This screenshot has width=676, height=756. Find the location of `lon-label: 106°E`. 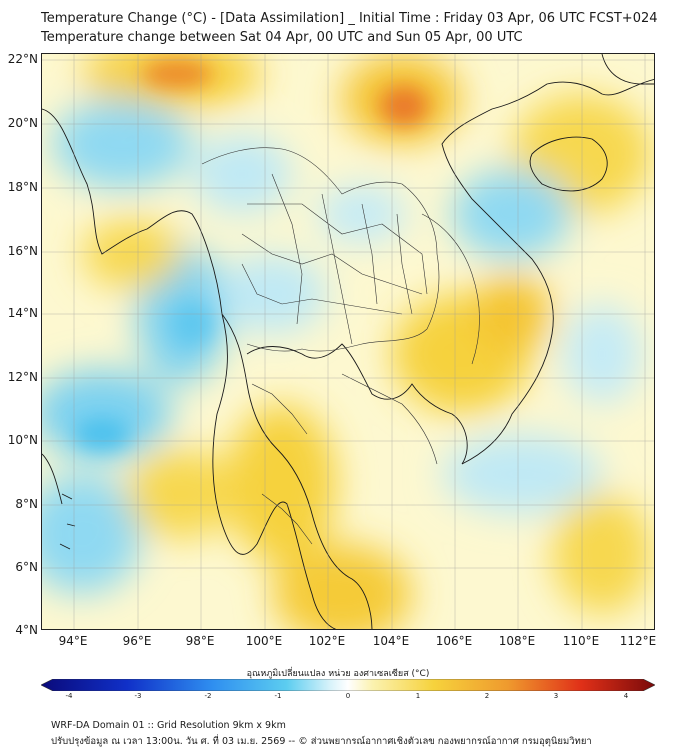

lon-label: 106°E is located at coordinates (454, 641).